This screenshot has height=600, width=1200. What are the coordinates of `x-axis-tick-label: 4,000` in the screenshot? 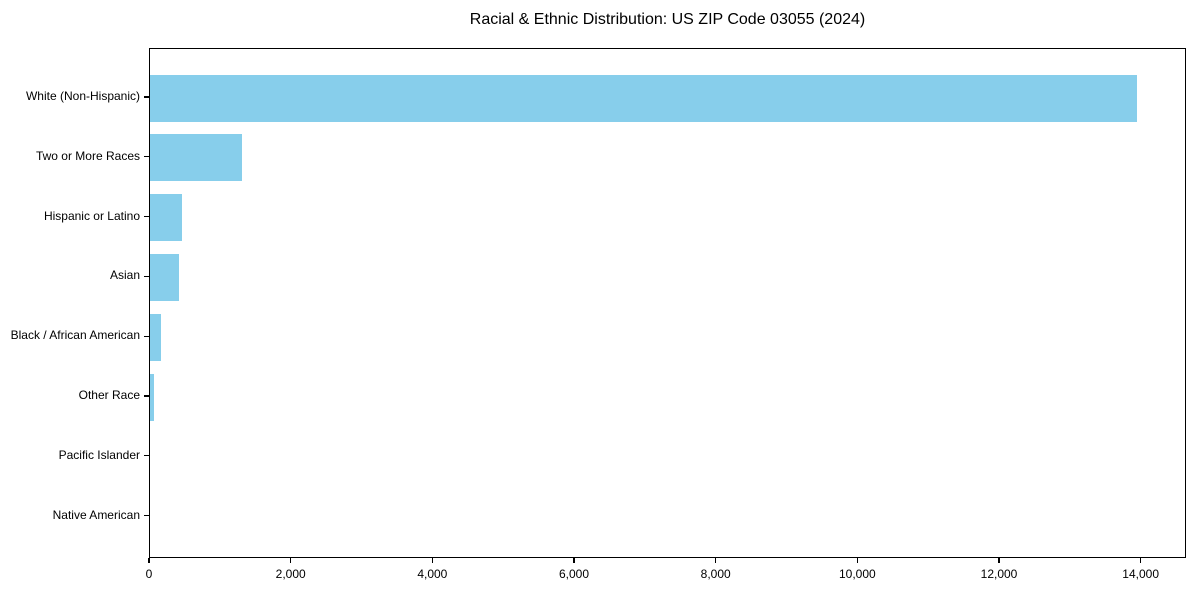 It's located at (432, 574).